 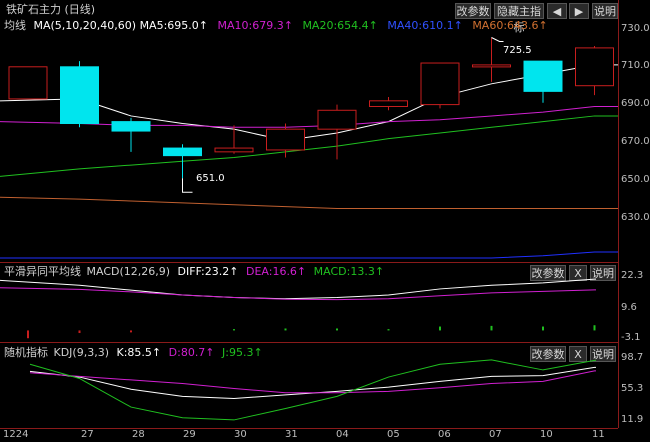 I want to click on edit-params-button: 改参数, so click(x=473, y=11).